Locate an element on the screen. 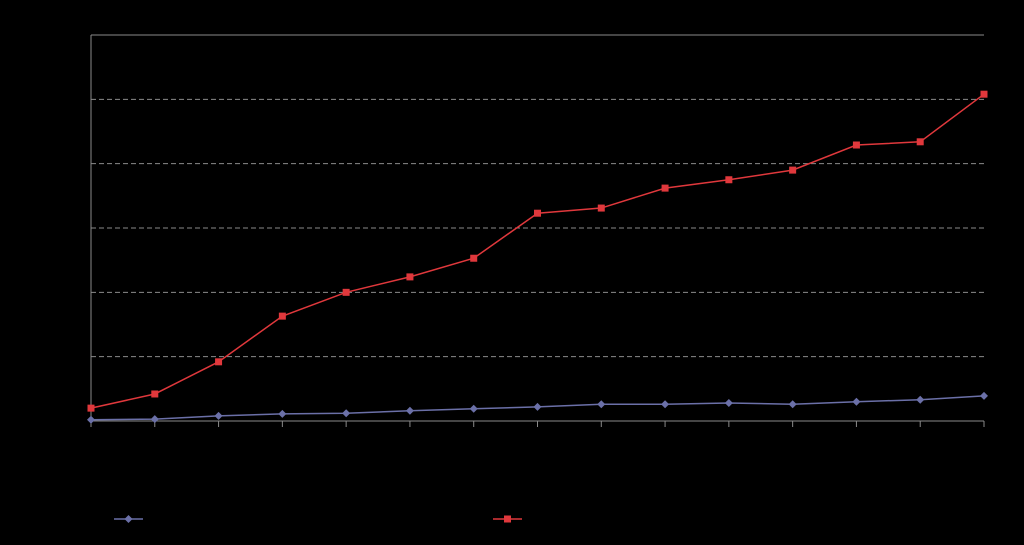 This screenshot has height=545, width=1024. y-tick-label: 4 is located at coordinates (79, 163).